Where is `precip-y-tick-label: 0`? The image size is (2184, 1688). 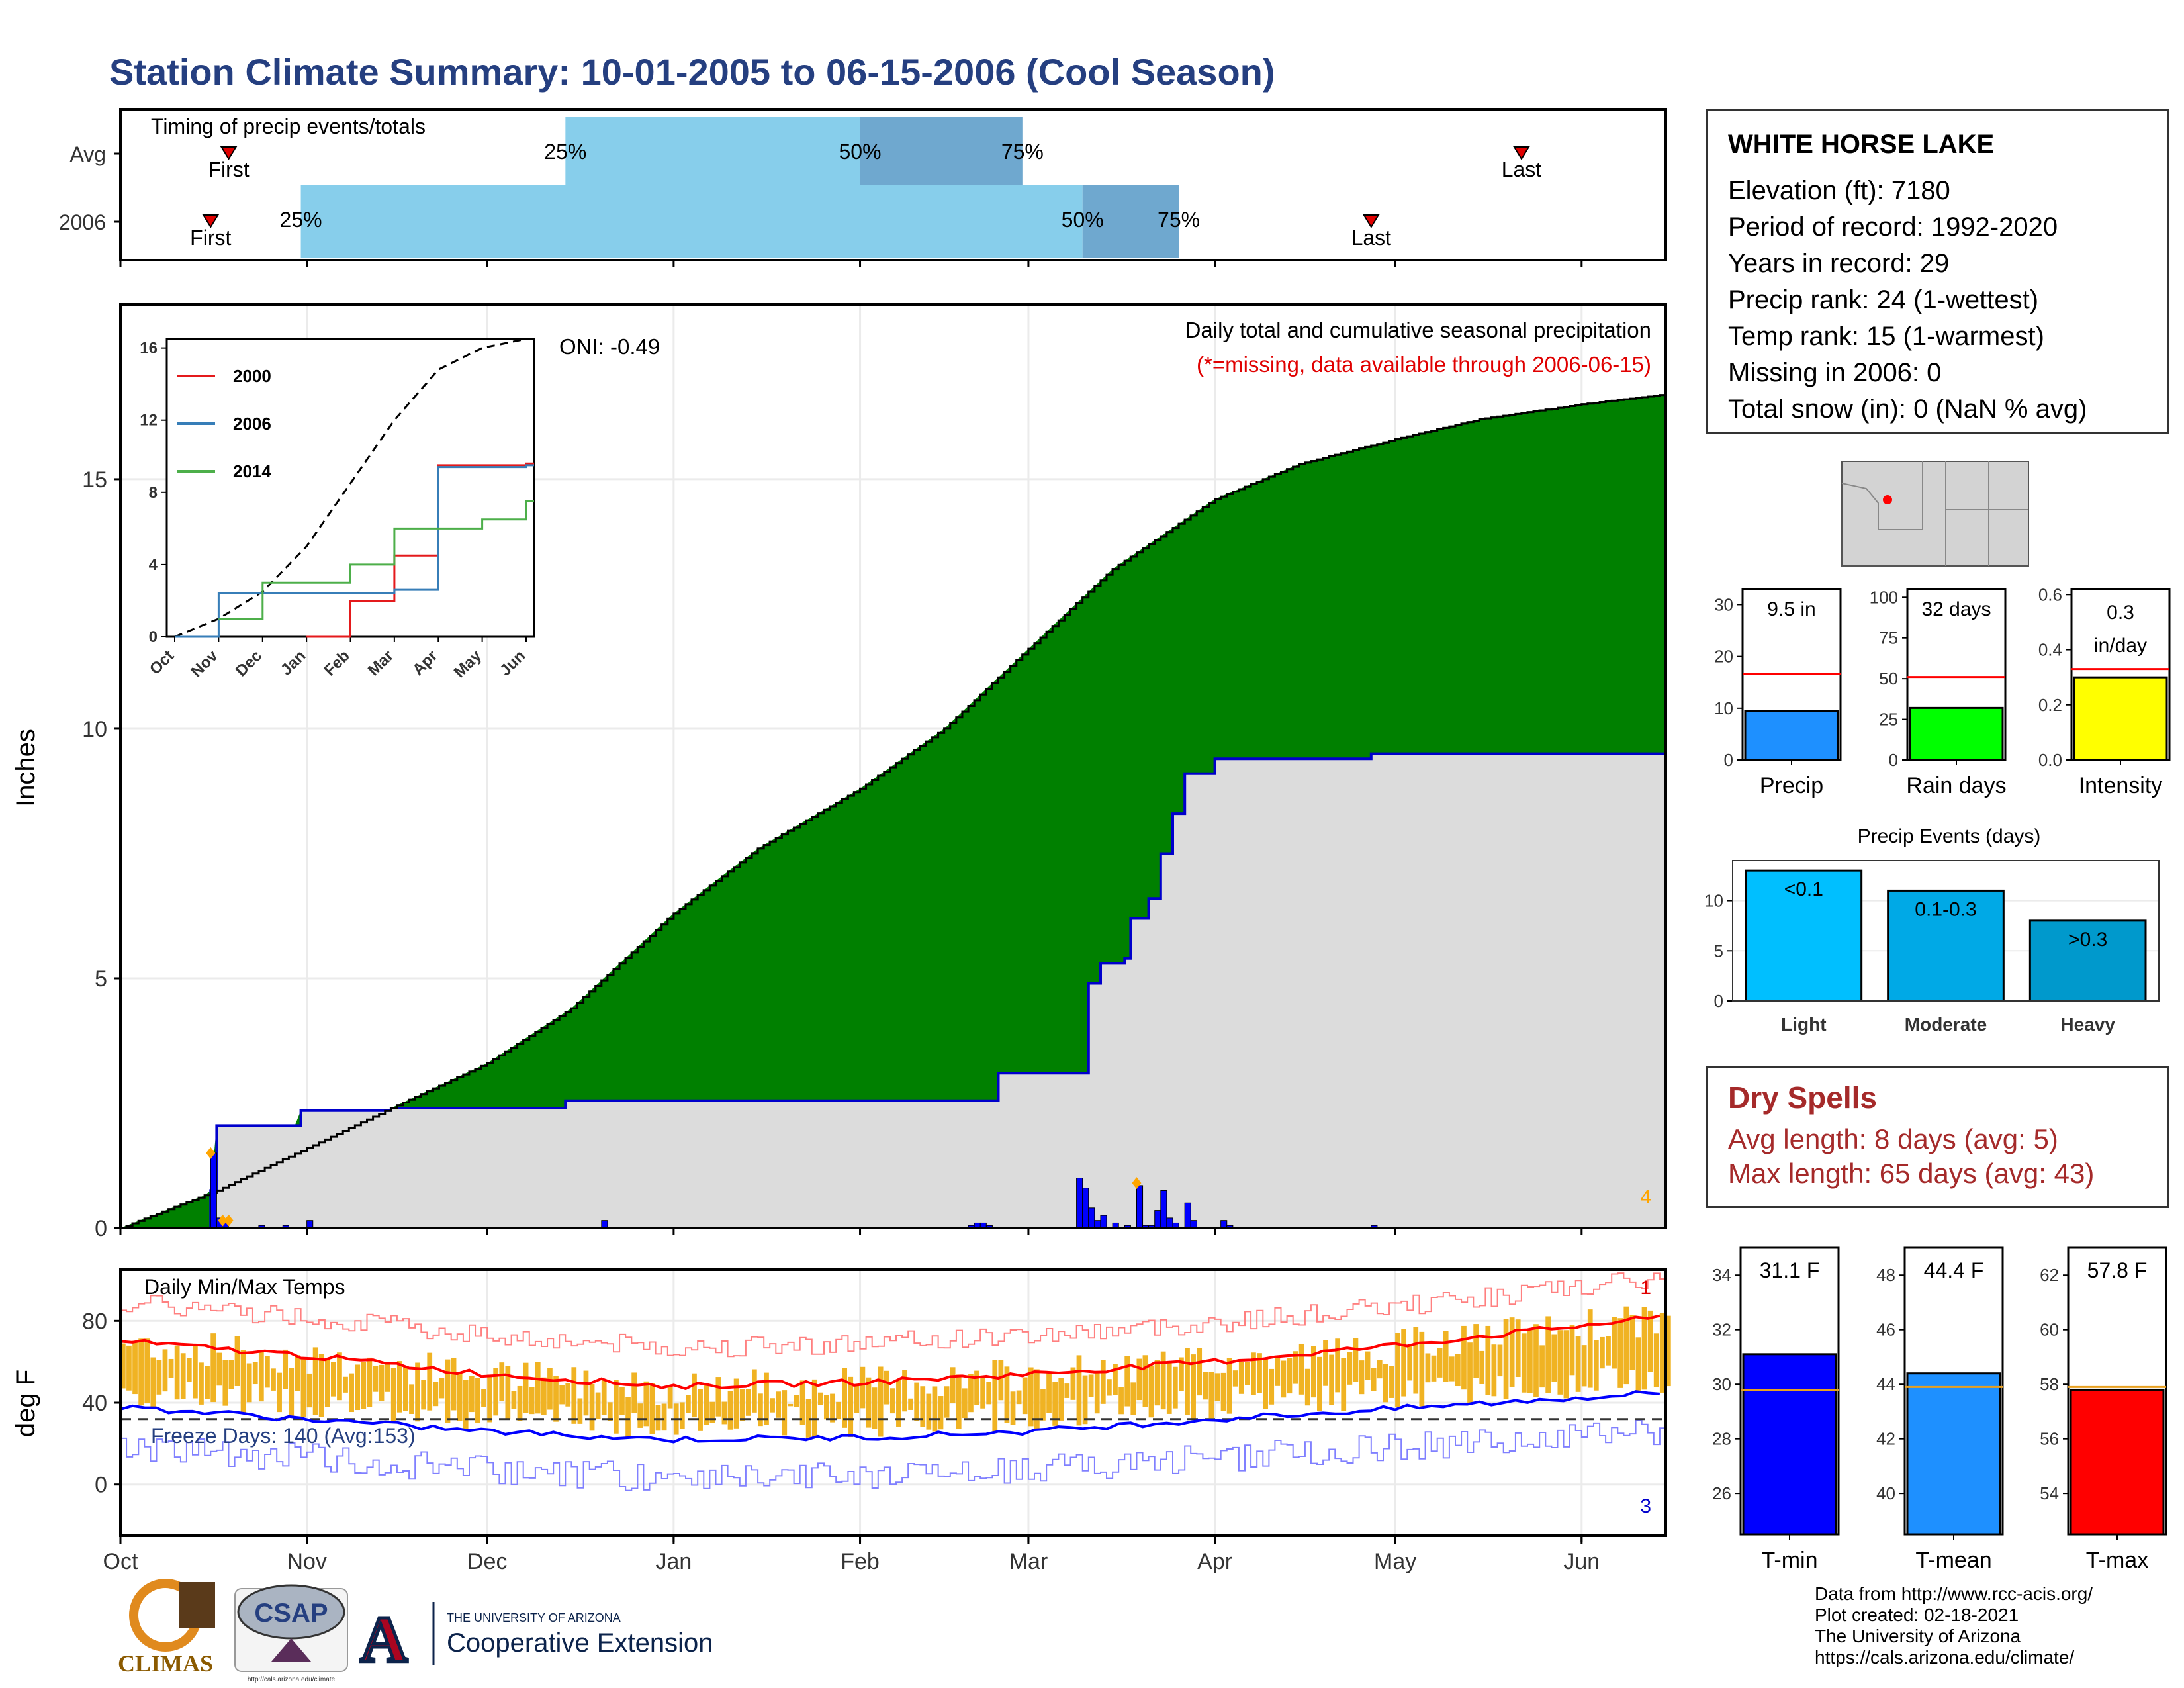 precip-y-tick-label: 0 is located at coordinates (101, 1228).